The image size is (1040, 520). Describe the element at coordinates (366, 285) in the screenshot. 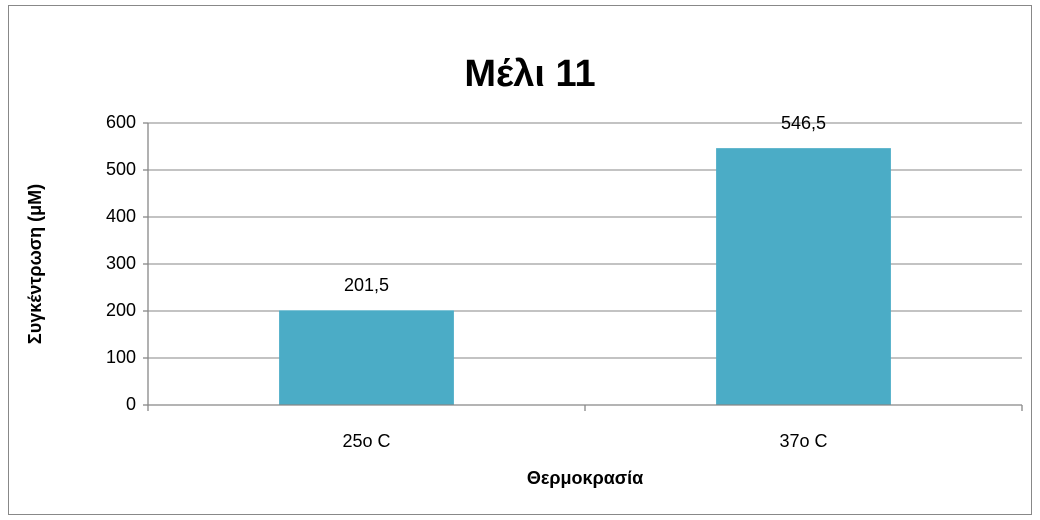

I see `data-label: 201,5` at that location.